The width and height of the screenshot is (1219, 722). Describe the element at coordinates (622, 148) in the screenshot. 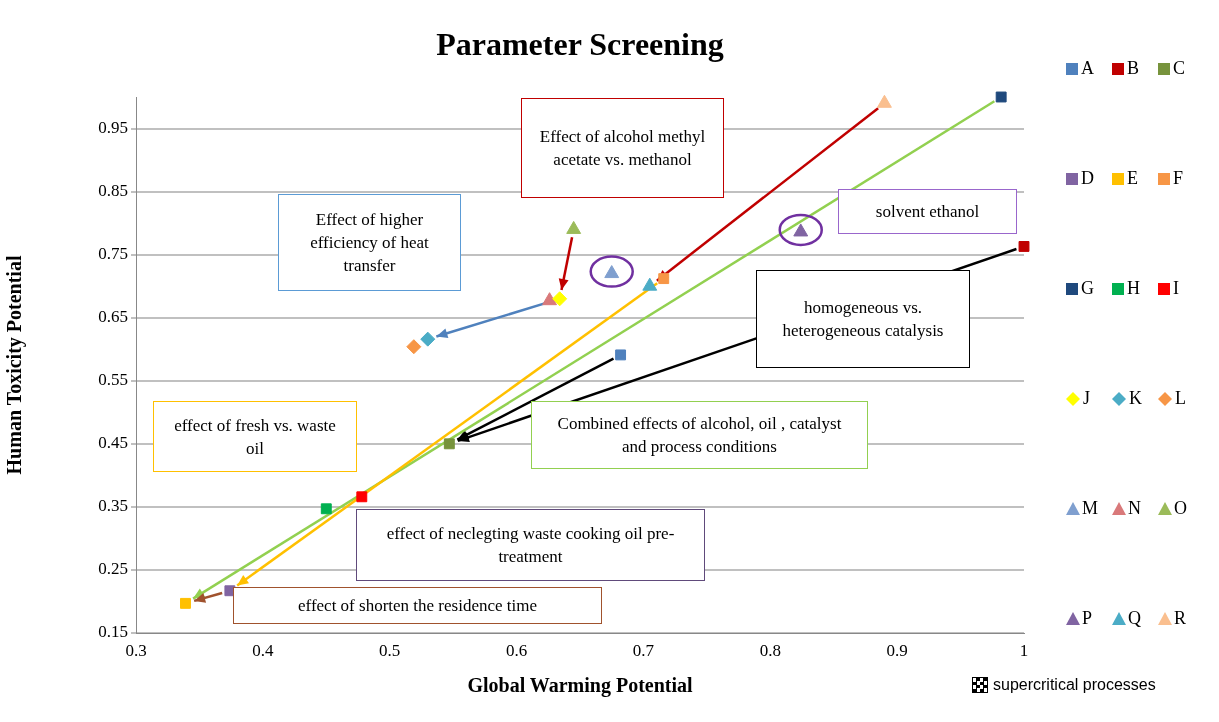

I see `callout-box: Effect of alcohol methyl acetate vs. methanol` at that location.